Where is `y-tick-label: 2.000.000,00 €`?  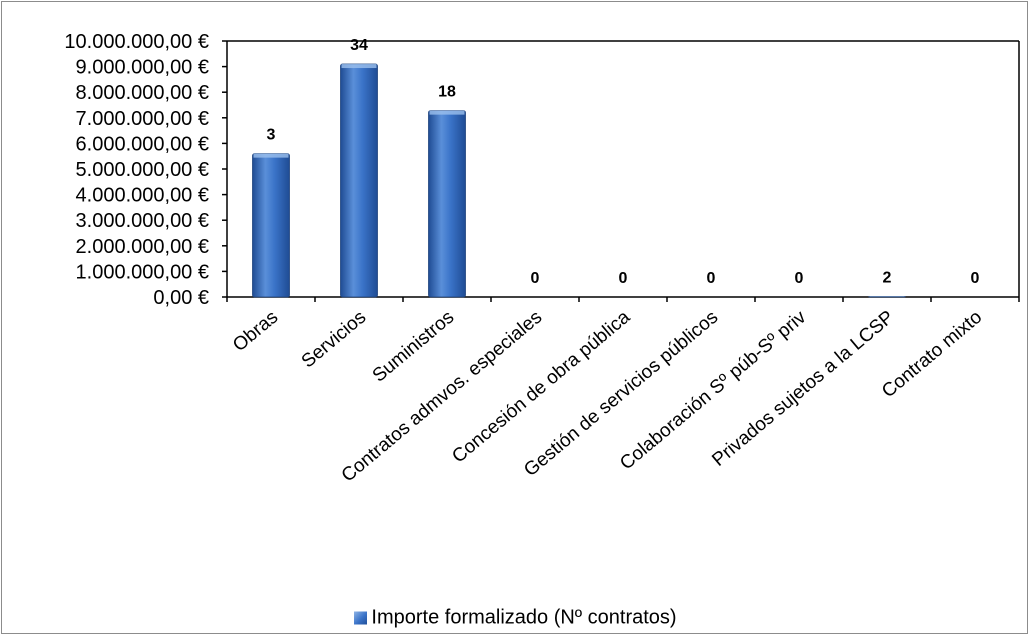
y-tick-label: 2.000.000,00 € is located at coordinates (142, 247).